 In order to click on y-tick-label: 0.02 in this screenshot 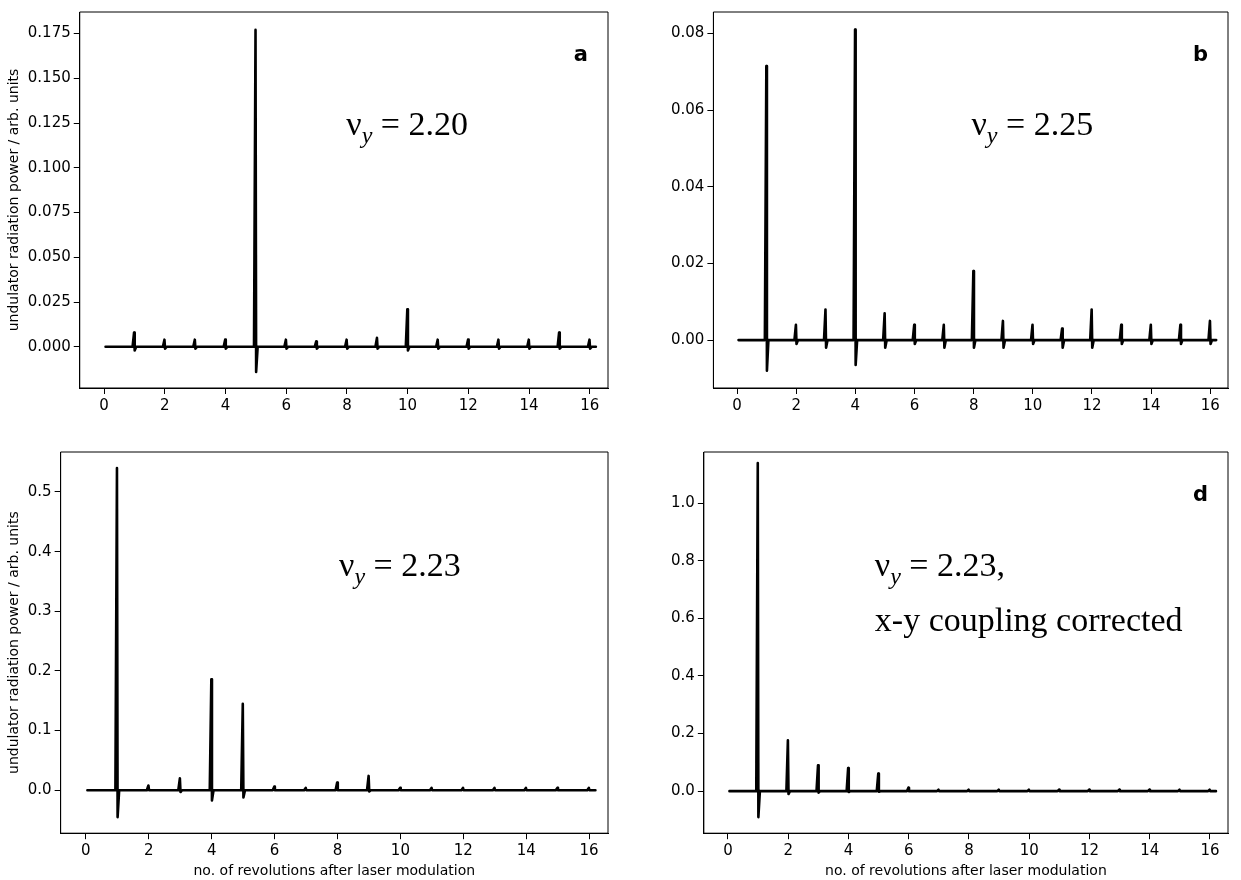, I will do `click(687, 262)`.